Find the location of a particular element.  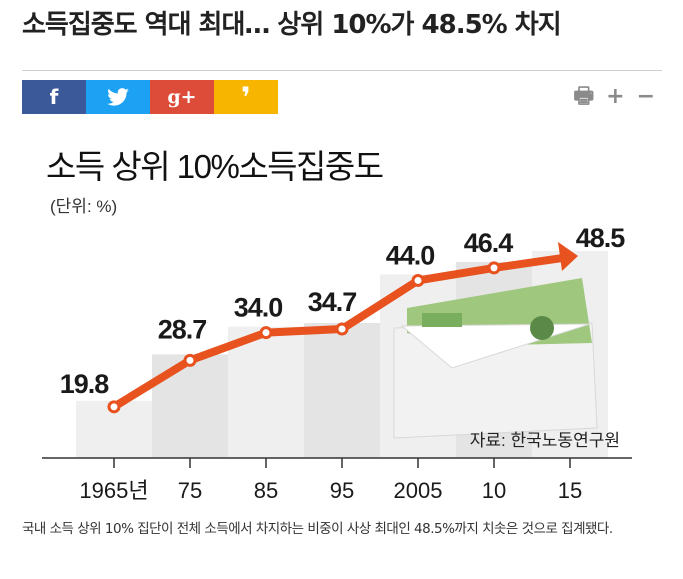

share-bar: f g+ ❜ is located at coordinates (150, 97).